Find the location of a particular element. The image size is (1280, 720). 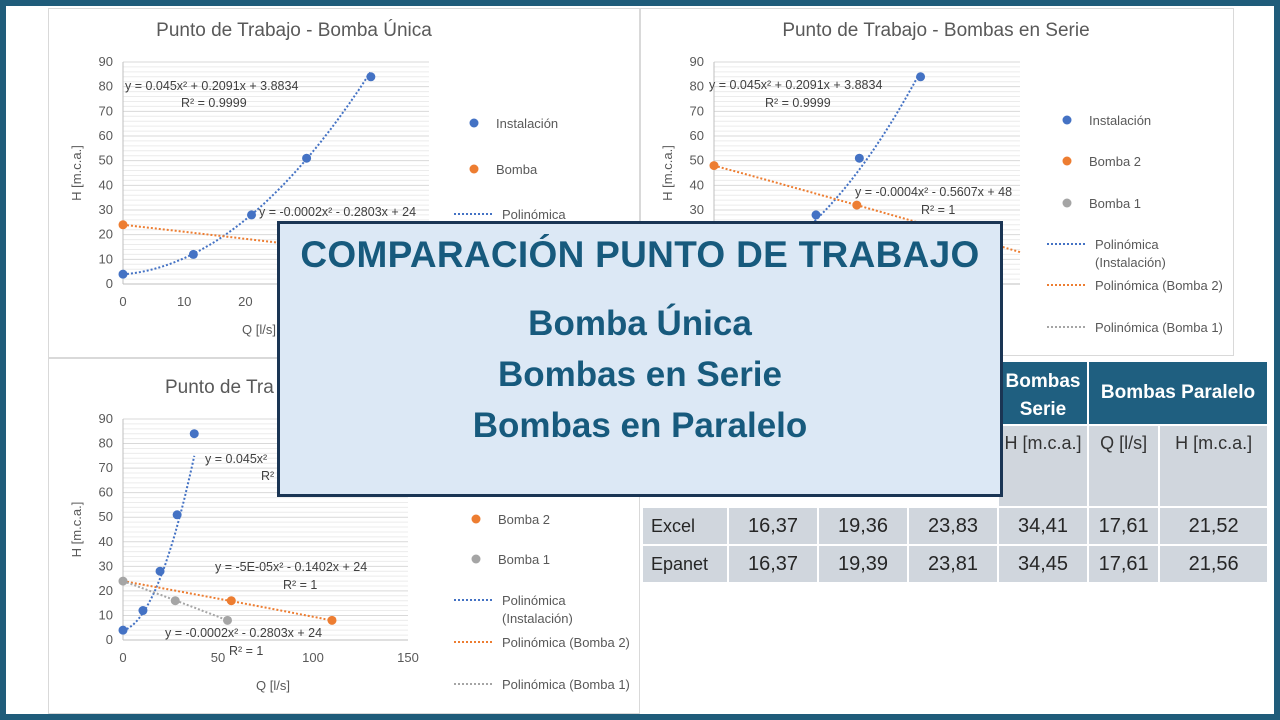

table-cell: 21,56 is located at coordinates (1213, 564).